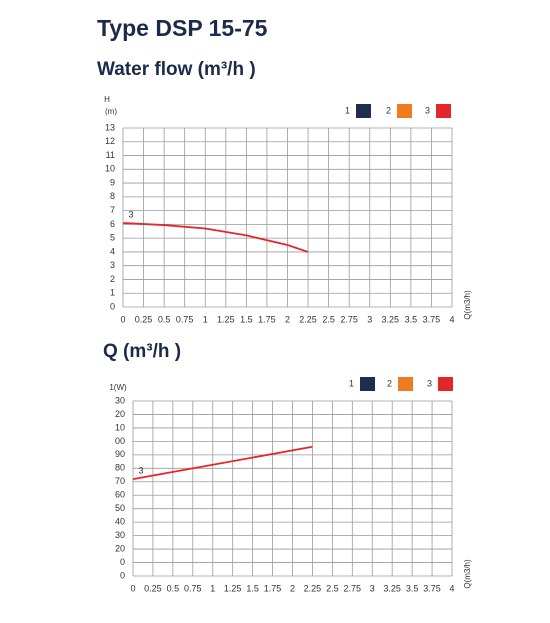 The width and height of the screenshot is (550, 623). What do you see at coordinates (107, 99) in the screenshot?
I see `y-axis-label: H` at bounding box center [107, 99].